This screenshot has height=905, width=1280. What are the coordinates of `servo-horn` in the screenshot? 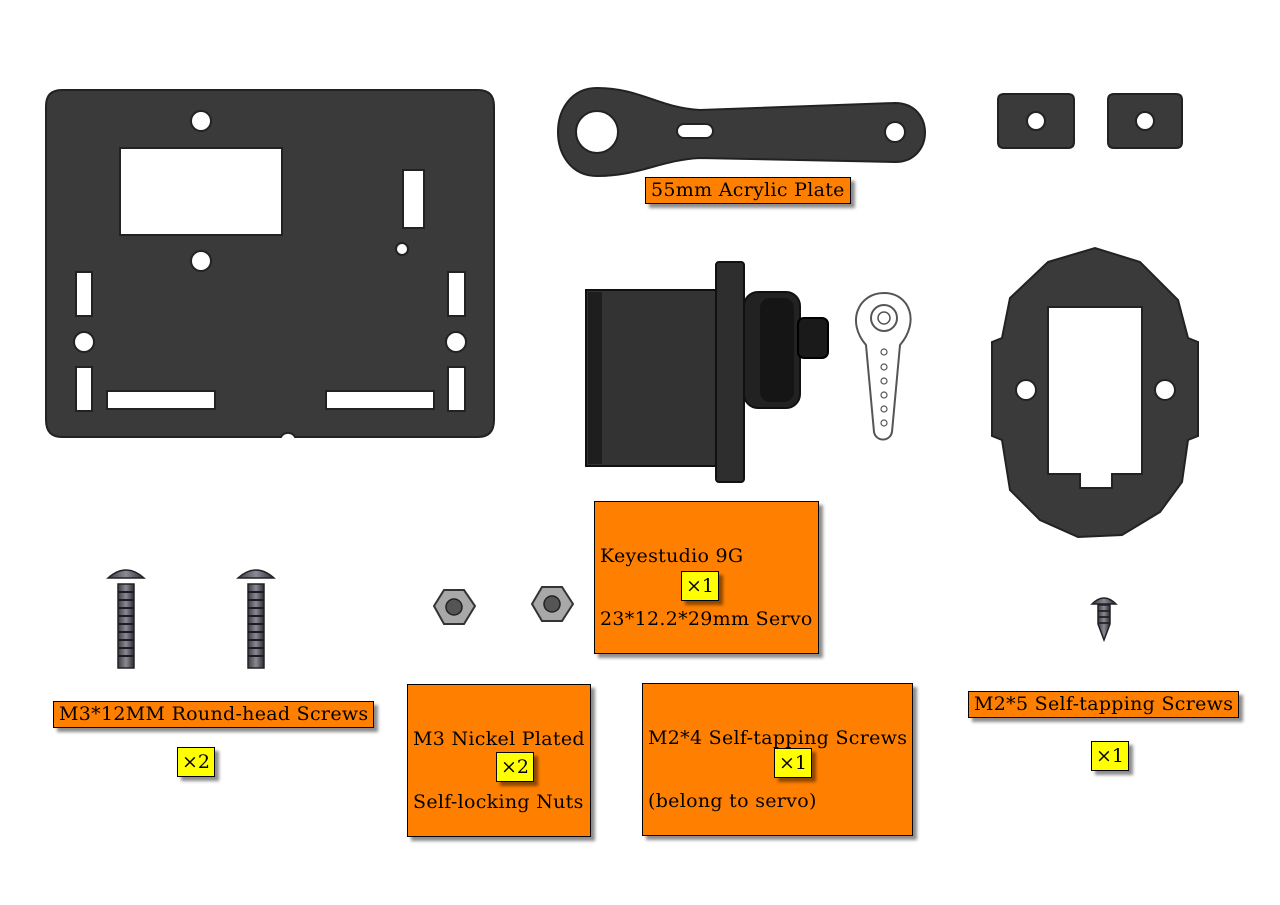 It's located at (883, 366).